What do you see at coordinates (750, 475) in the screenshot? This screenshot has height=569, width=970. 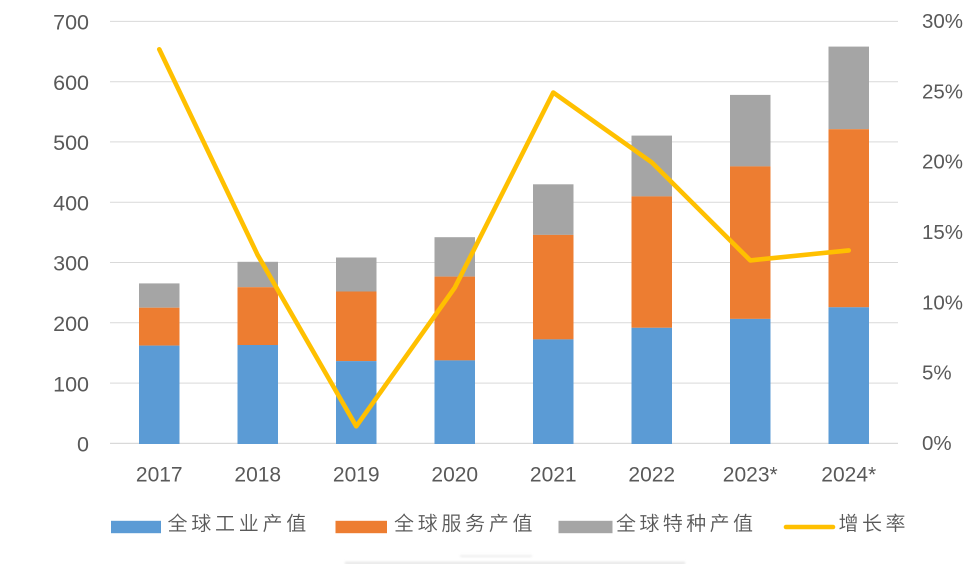 I see `svg-text: 2023*` at bounding box center [750, 475].